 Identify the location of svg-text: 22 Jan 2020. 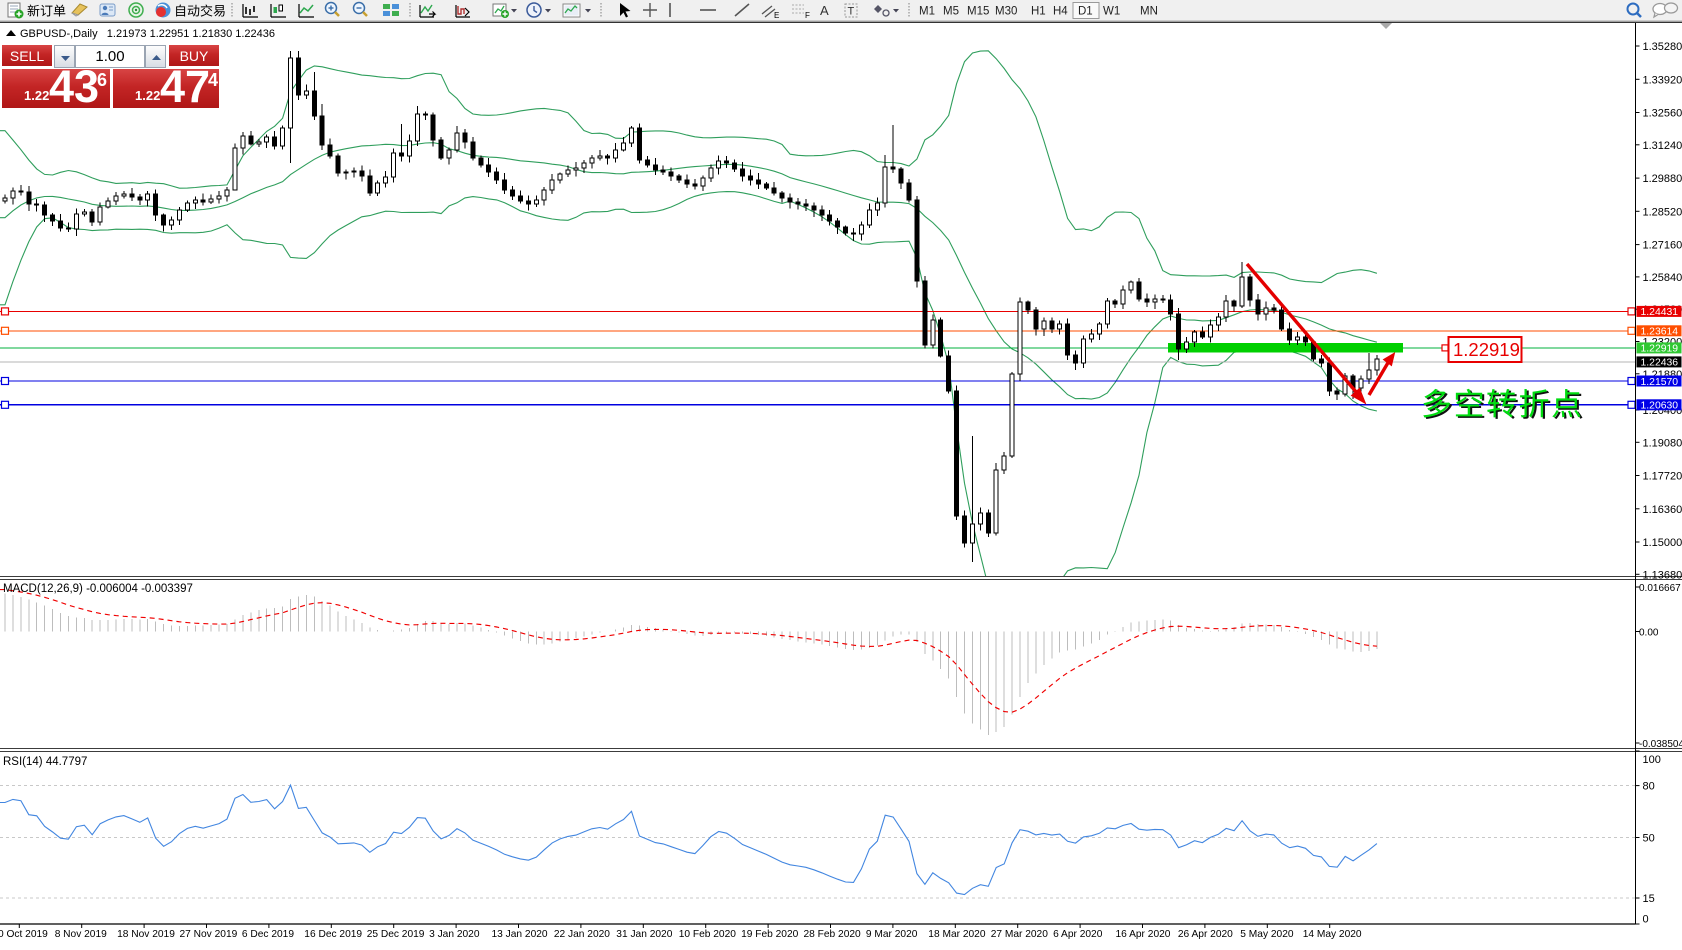
(582, 934).